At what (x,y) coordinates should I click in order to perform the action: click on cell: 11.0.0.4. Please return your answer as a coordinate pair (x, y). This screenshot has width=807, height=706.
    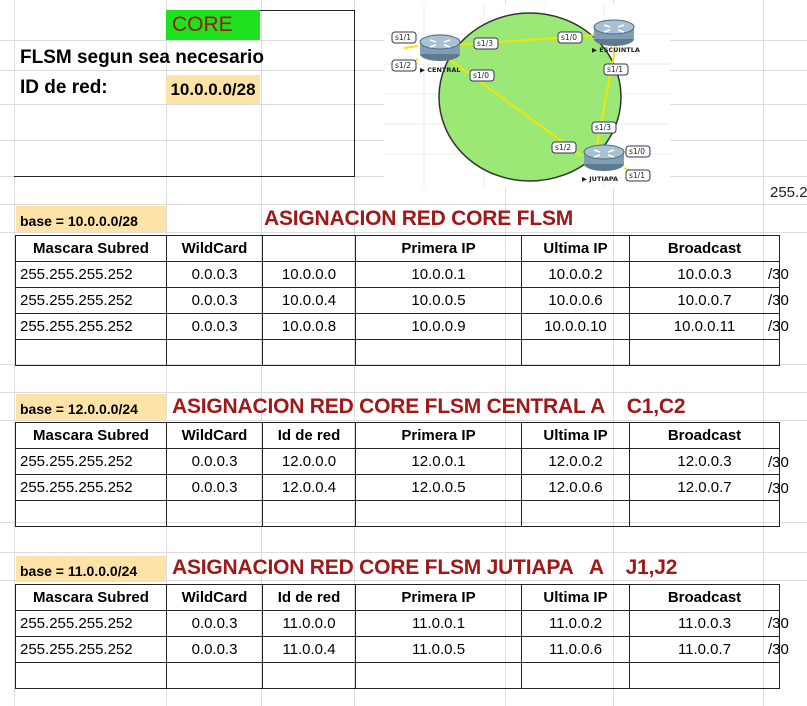
    Looking at the image, I should click on (309, 649).